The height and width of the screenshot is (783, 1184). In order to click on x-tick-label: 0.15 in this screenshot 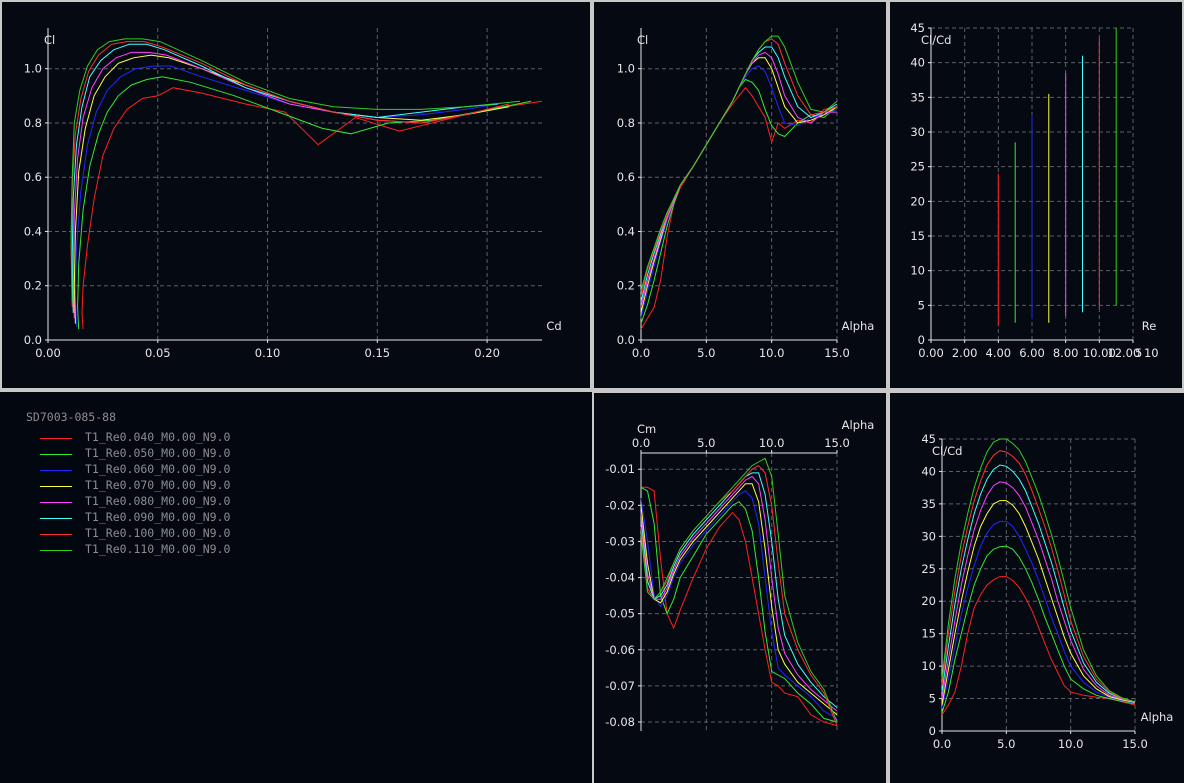, I will do `click(378, 353)`.